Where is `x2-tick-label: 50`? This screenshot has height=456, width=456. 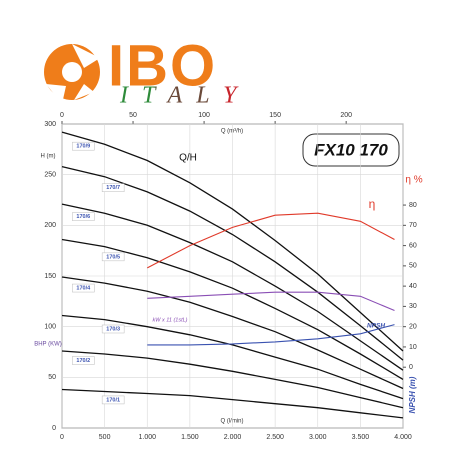
x2-tick-label: 50 is located at coordinates (133, 115).